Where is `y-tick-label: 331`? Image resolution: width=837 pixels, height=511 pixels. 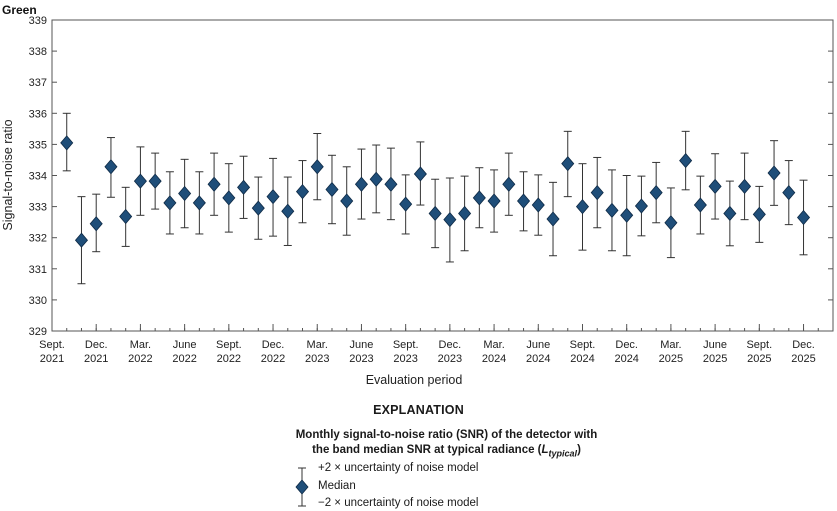
y-tick-label: 331 is located at coordinates (38, 270).